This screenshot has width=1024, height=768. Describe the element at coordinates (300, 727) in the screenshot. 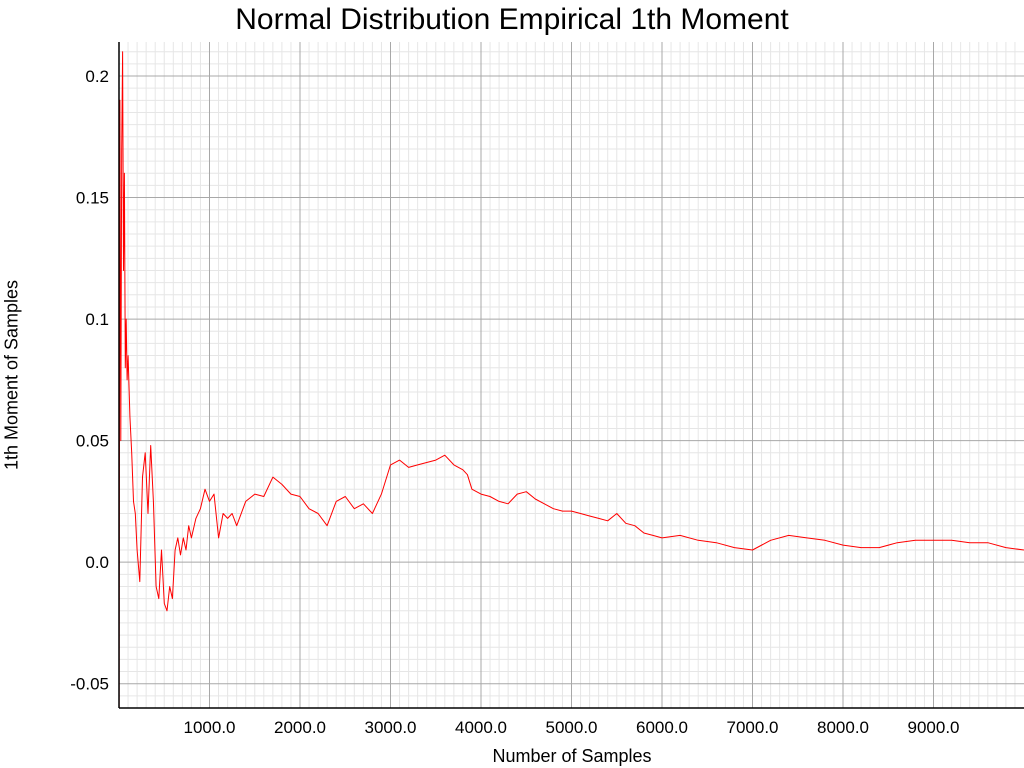

I see `x-tick-label: 2000.0` at that location.